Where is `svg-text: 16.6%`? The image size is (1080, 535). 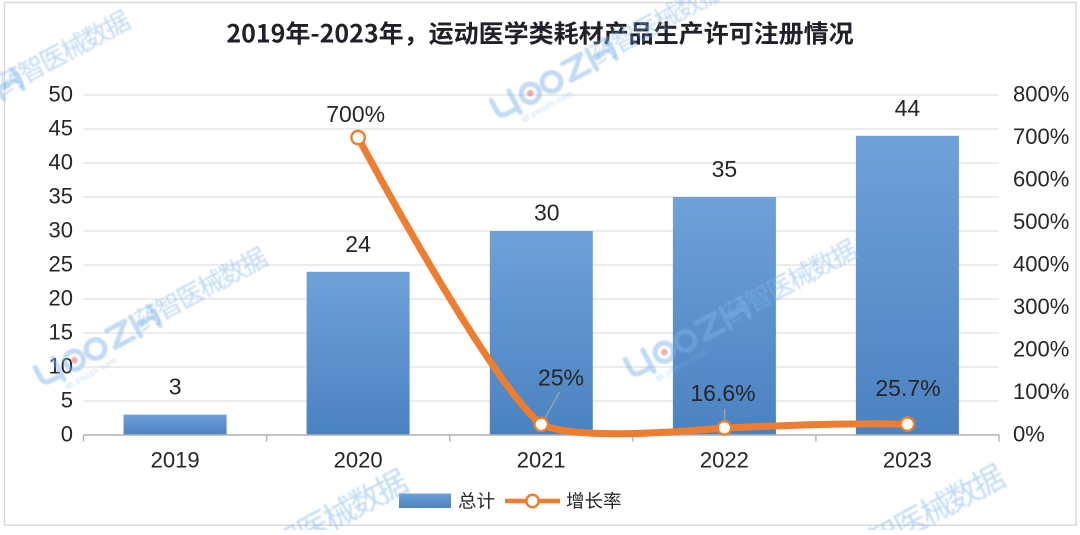 svg-text: 16.6% is located at coordinates (722, 393).